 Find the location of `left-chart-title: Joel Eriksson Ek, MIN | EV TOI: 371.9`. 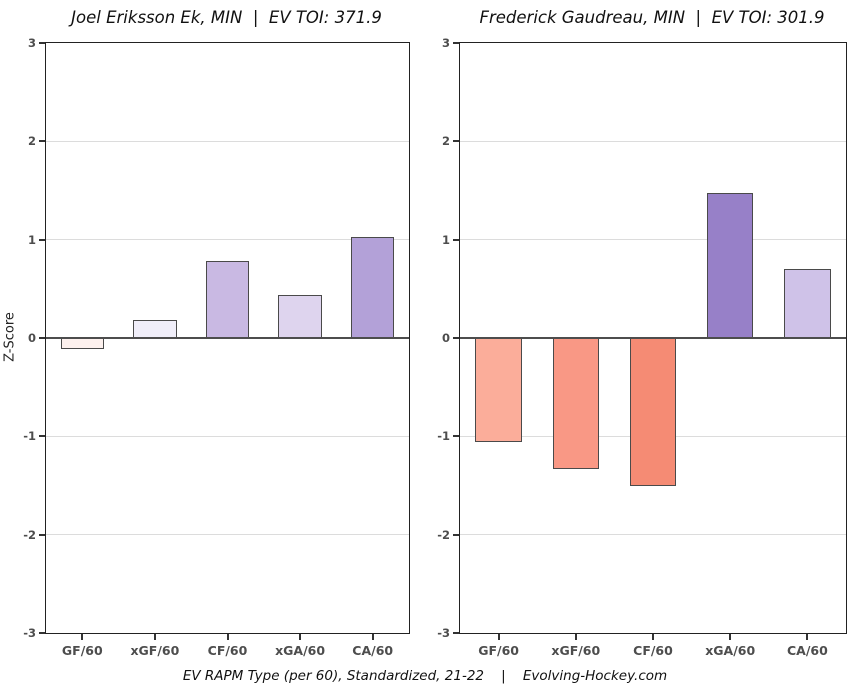

left-chart-title: Joel Eriksson Ek, MIN | EV TOI: 371.9 is located at coordinates (226, 17).